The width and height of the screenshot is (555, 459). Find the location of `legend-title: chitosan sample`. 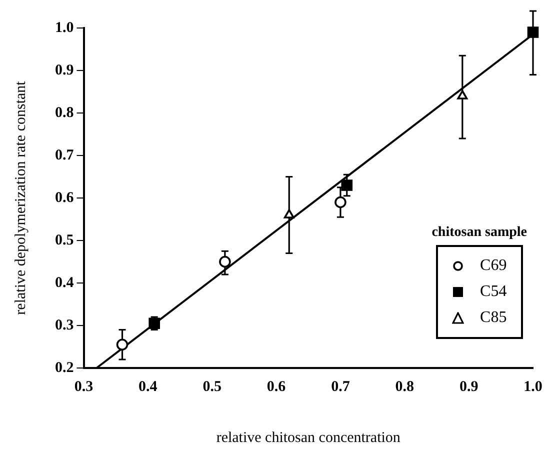

legend-title: chitosan sample is located at coordinates (479, 233).